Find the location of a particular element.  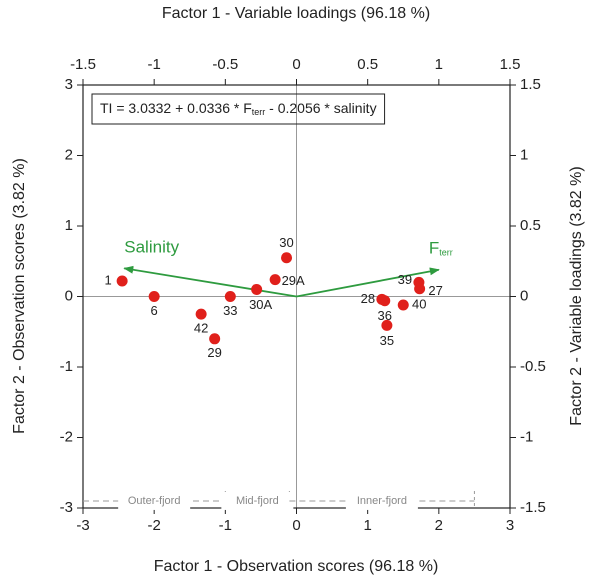

vector-label: Fterr is located at coordinates (441, 248).